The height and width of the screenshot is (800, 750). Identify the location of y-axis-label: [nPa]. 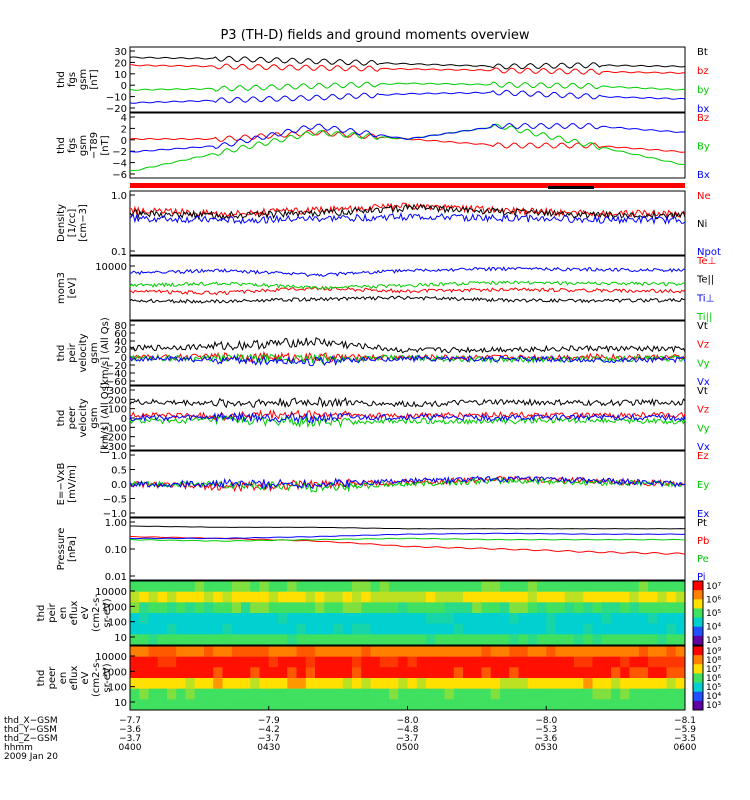
(72, 549).